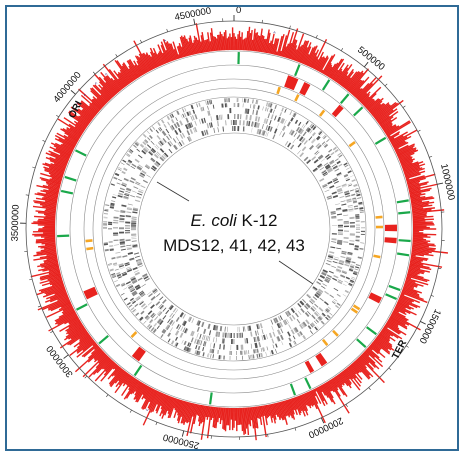 This screenshot has height=461, width=469. What do you see at coordinates (238, 11) in the screenshot?
I see `tick-label: 0` at bounding box center [238, 11].